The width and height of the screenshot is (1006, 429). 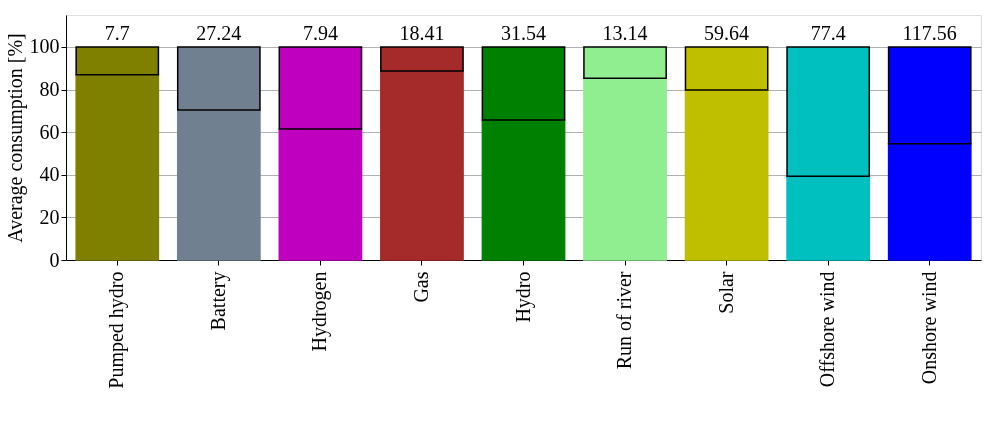 I want to click on y-tick-label: 80, so click(x=49, y=89).